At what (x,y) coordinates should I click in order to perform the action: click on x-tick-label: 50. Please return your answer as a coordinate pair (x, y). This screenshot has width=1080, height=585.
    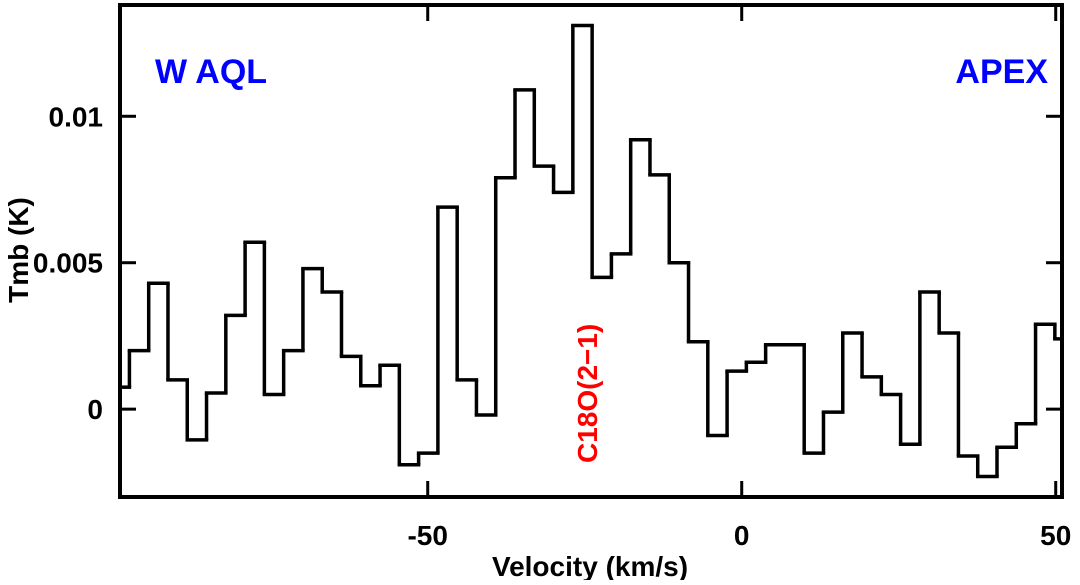
    Looking at the image, I should click on (1055, 535).